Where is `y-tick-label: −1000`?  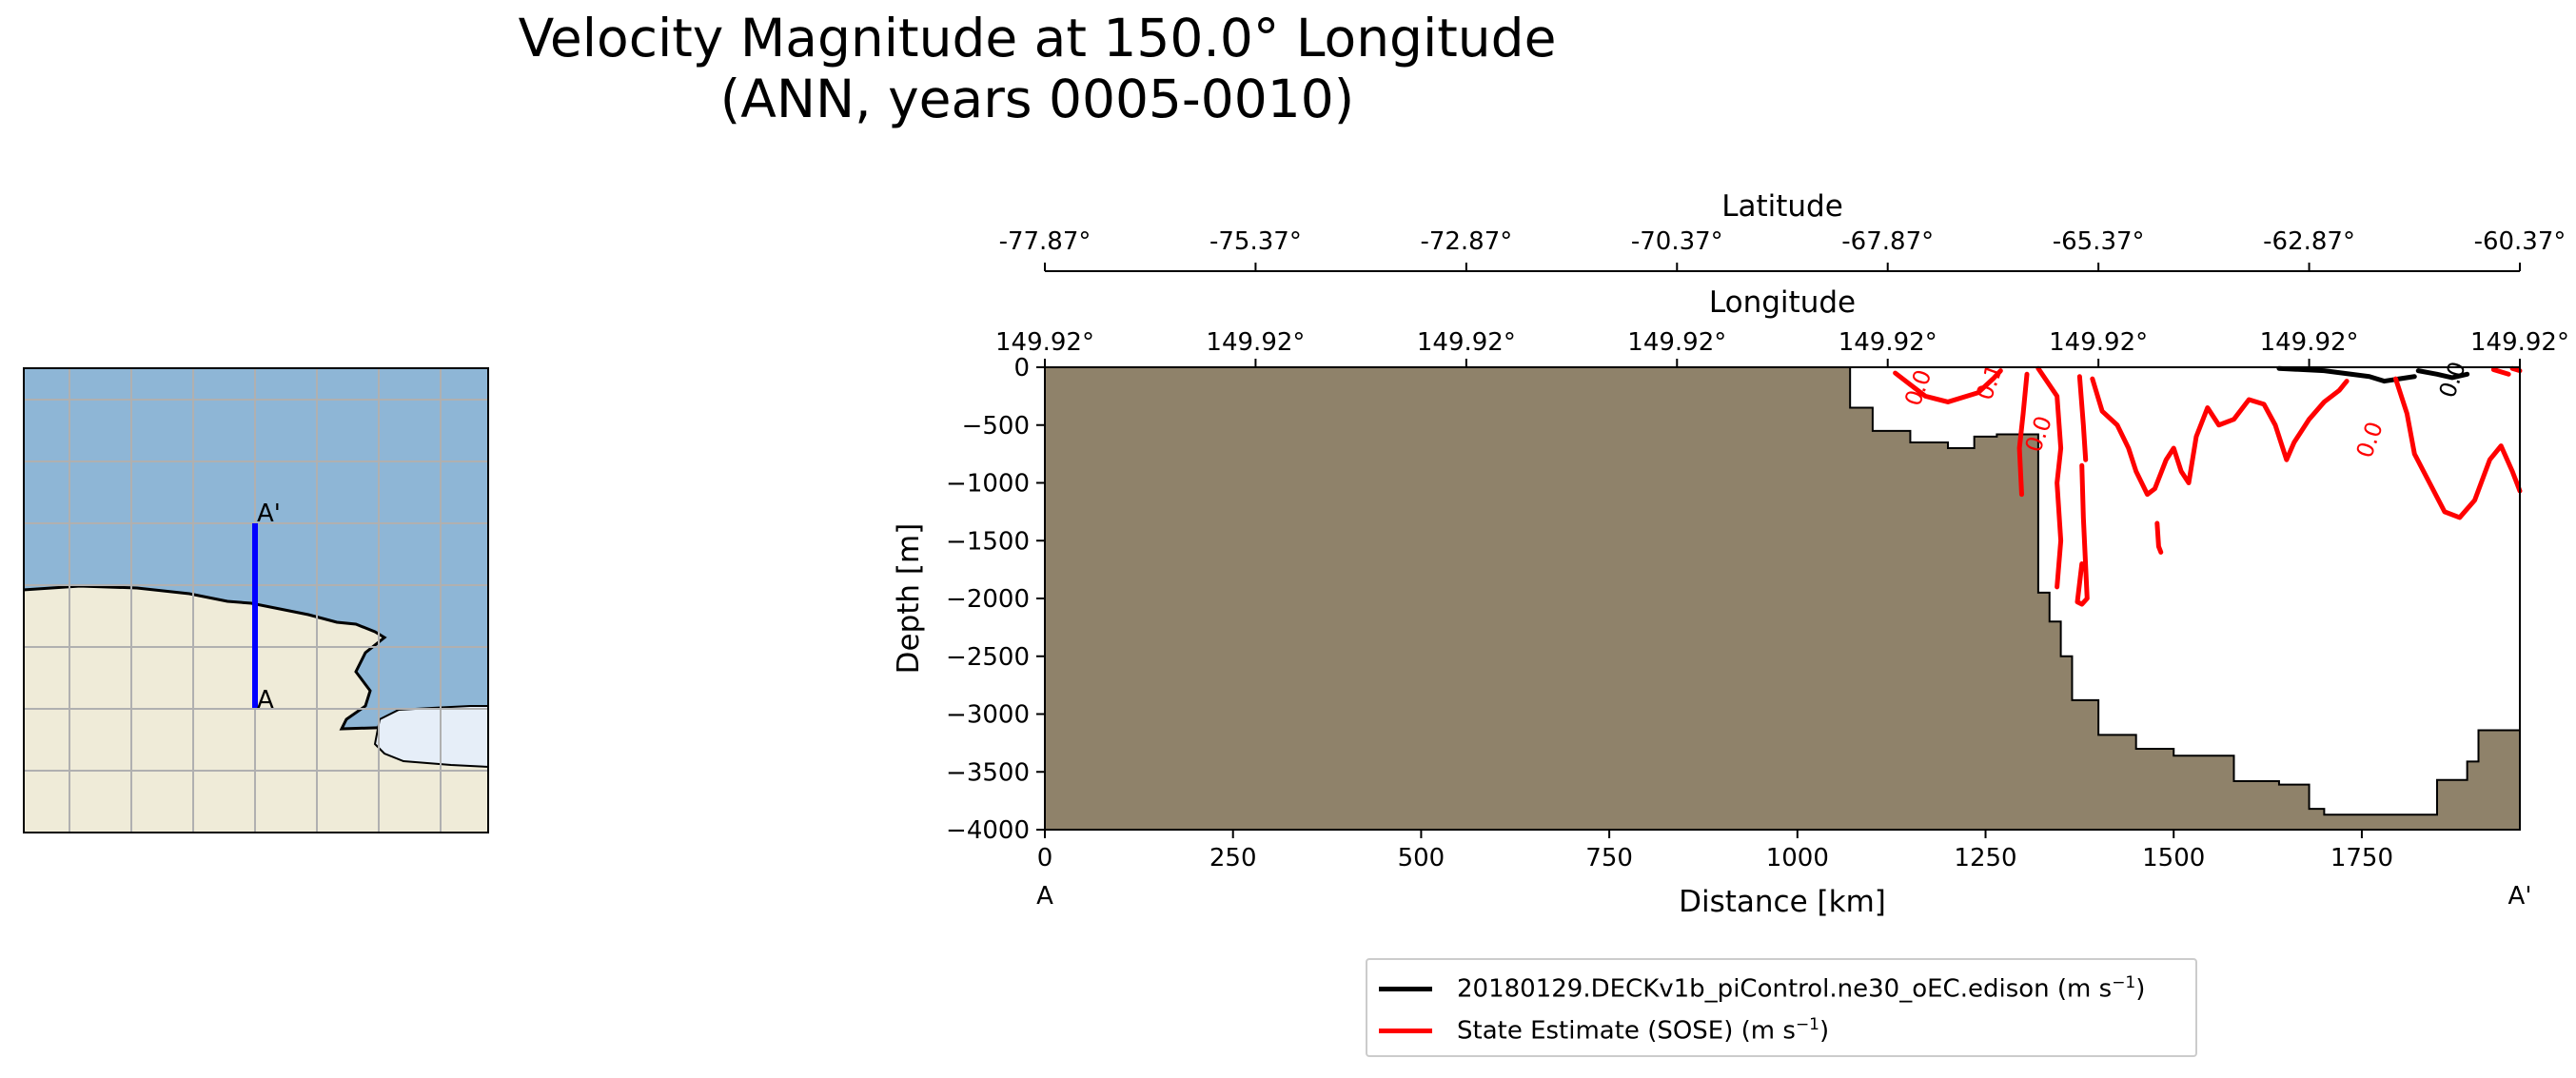 y-tick-label: −1000 is located at coordinates (988, 484).